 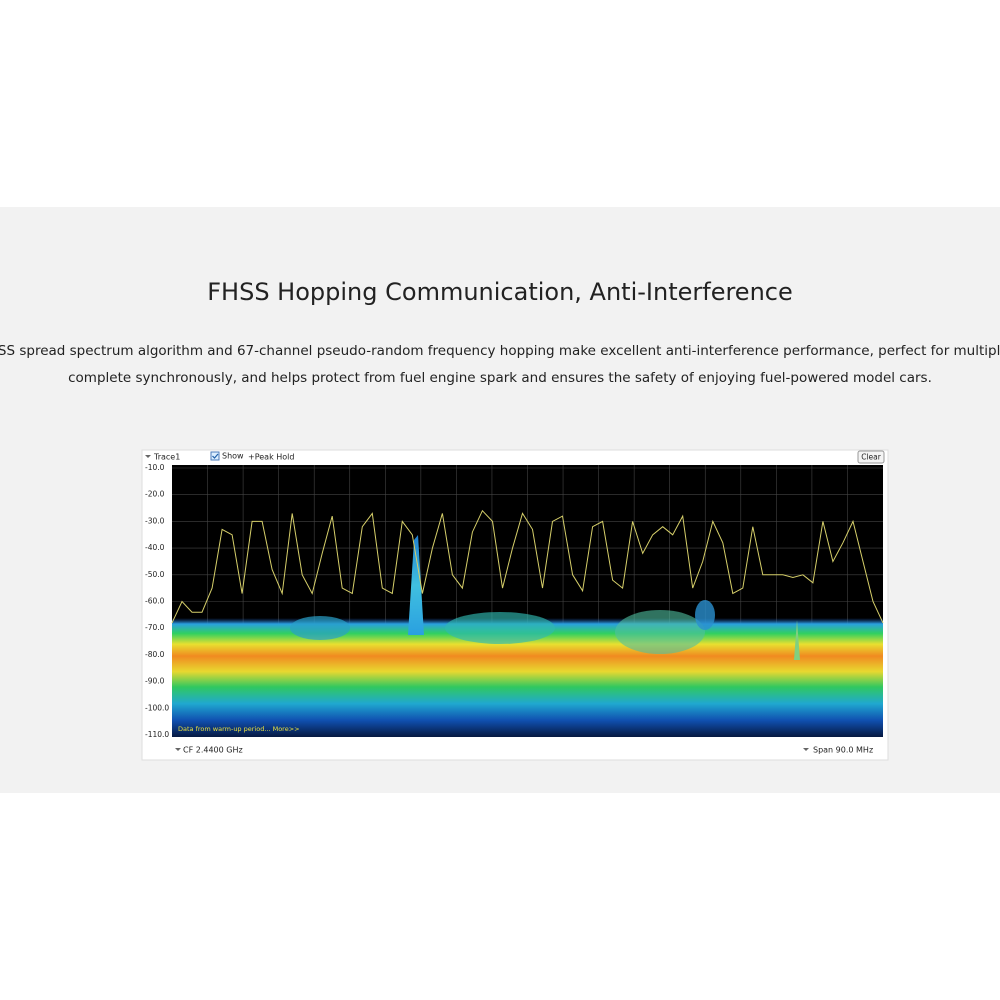 I want to click on collapse-icon, so click(x=148, y=456).